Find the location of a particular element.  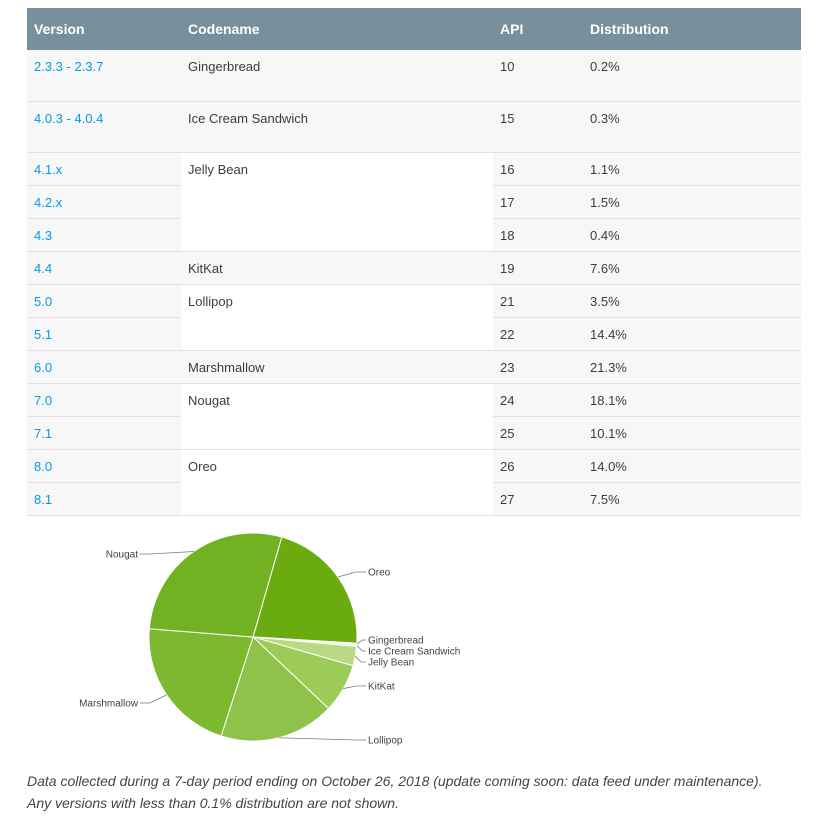

header-codename: Codename is located at coordinates (337, 29).